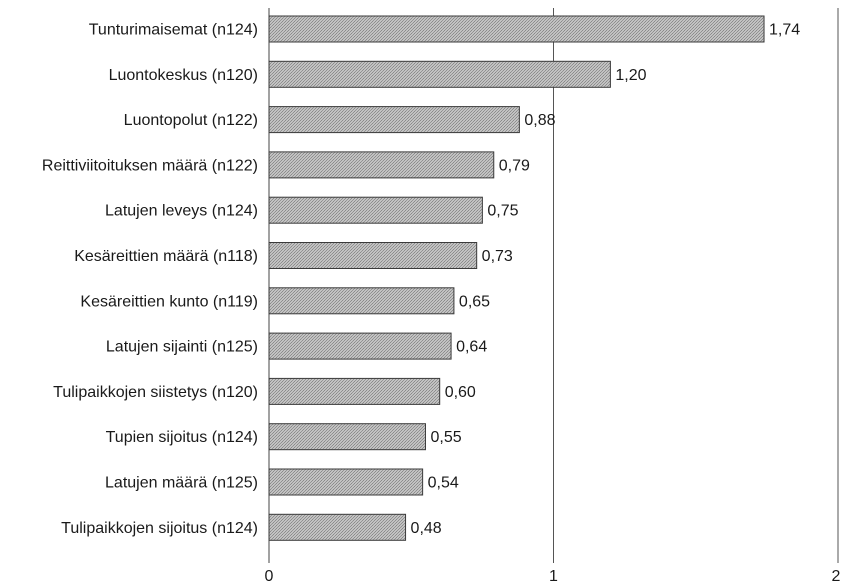 This screenshot has height=585, width=841. What do you see at coordinates (191, 120) in the screenshot?
I see `category-label: Luontopolut (n122)` at bounding box center [191, 120].